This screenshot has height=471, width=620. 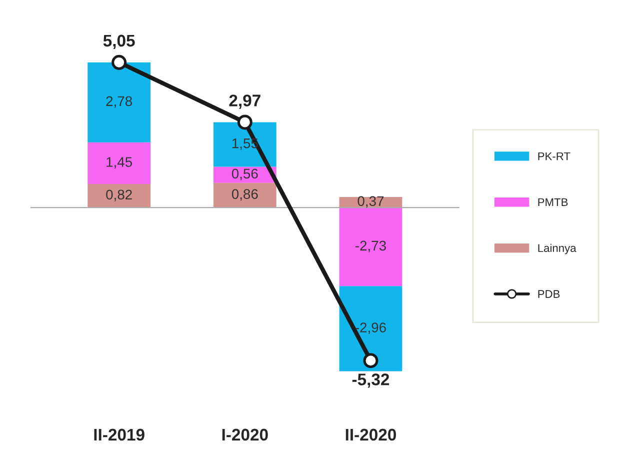 I want to click on legend-label: PK-RT, so click(x=554, y=156).